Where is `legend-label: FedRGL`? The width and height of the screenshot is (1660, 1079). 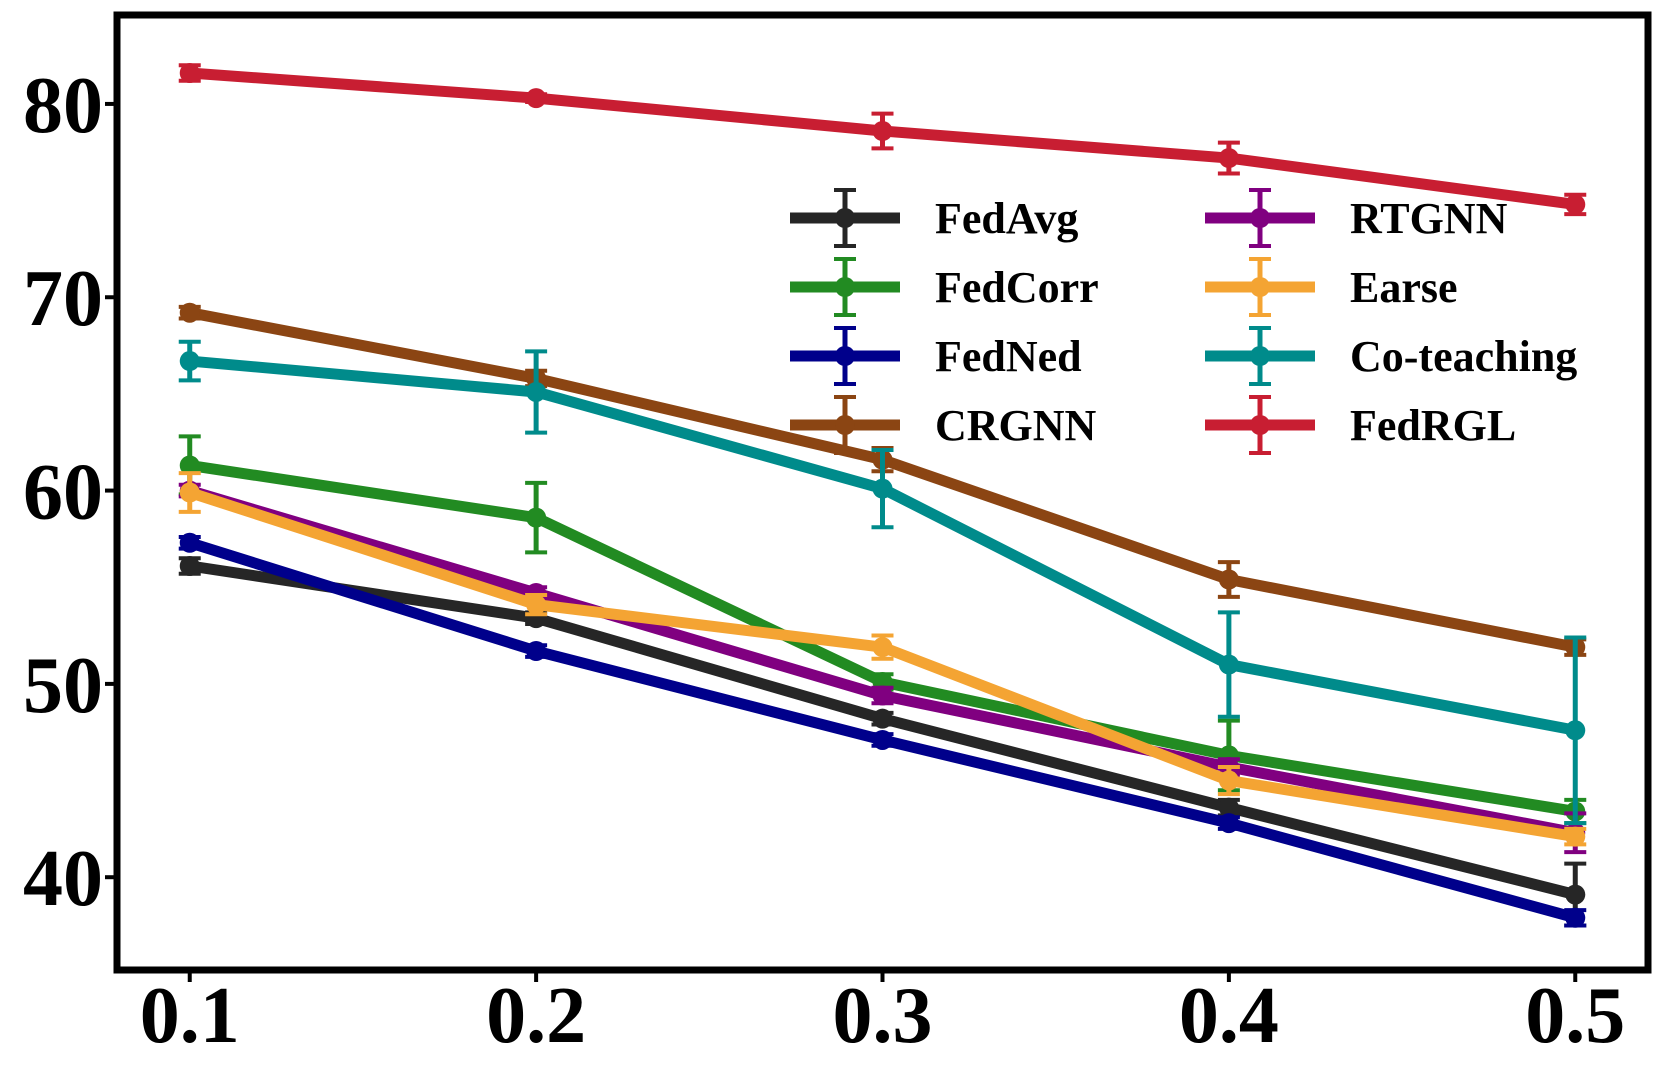
legend-label: FedRGL is located at coordinates (1433, 425).